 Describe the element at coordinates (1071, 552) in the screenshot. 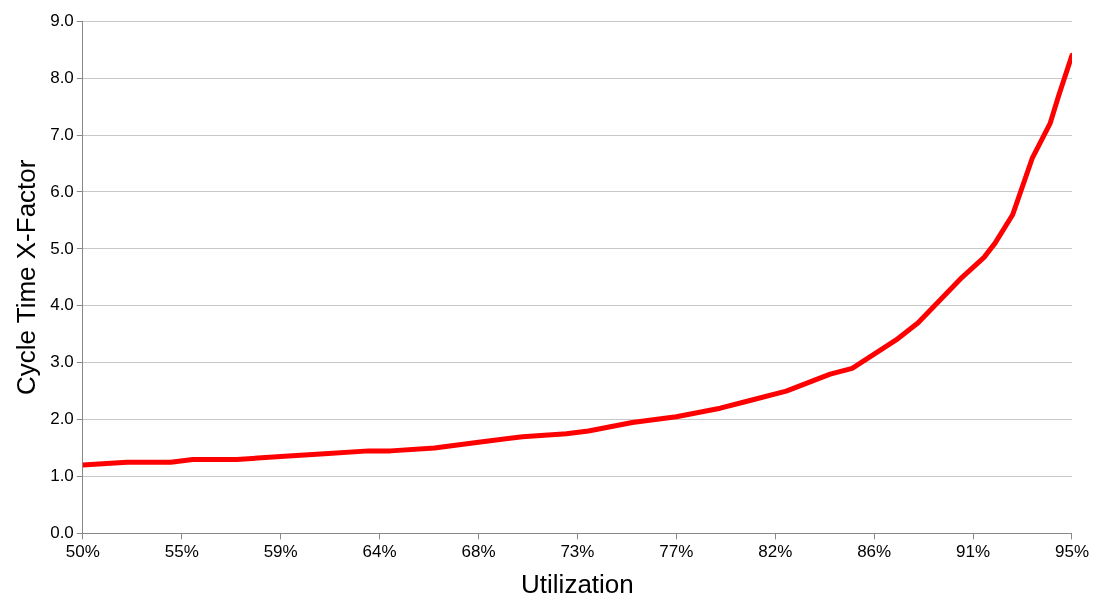

I see `x-tick-label: 95%` at that location.